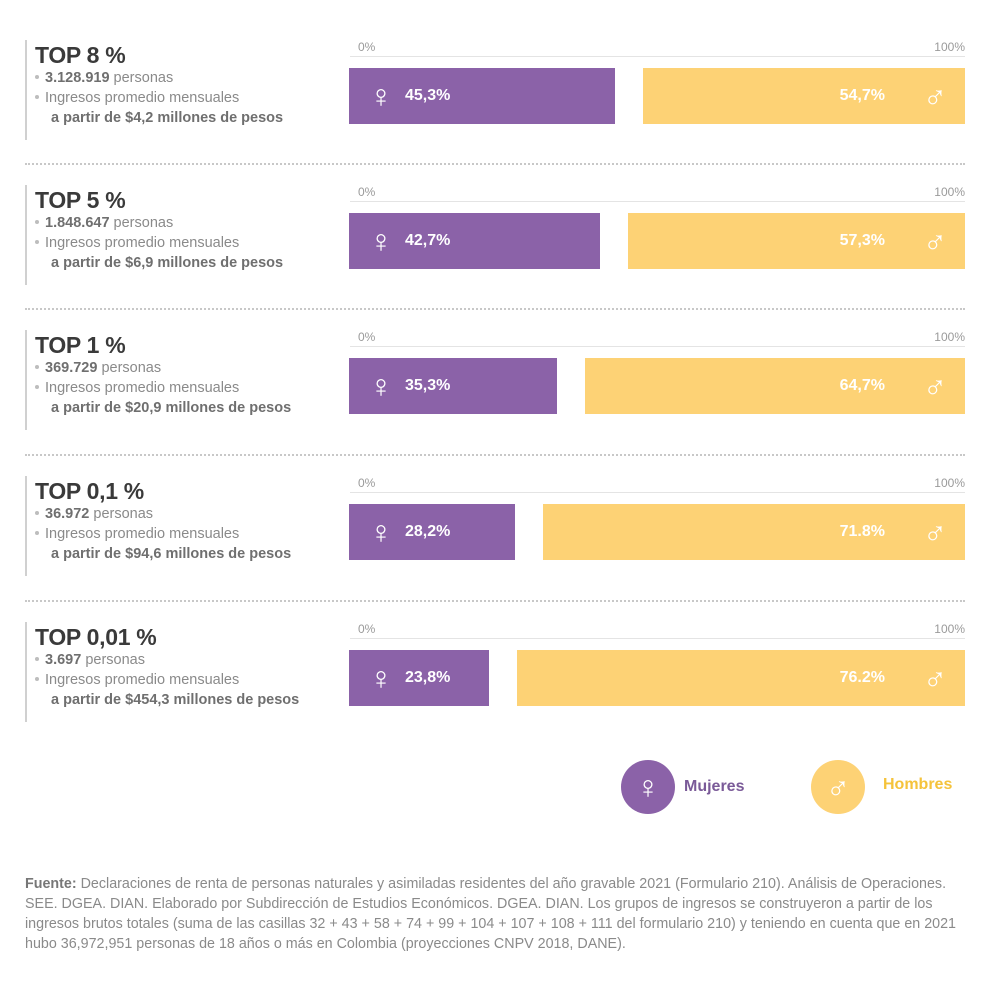 This screenshot has height=992, width=992. I want to click on group-income-threshold: a partir de $454,3 millones de pesos, so click(175, 700).